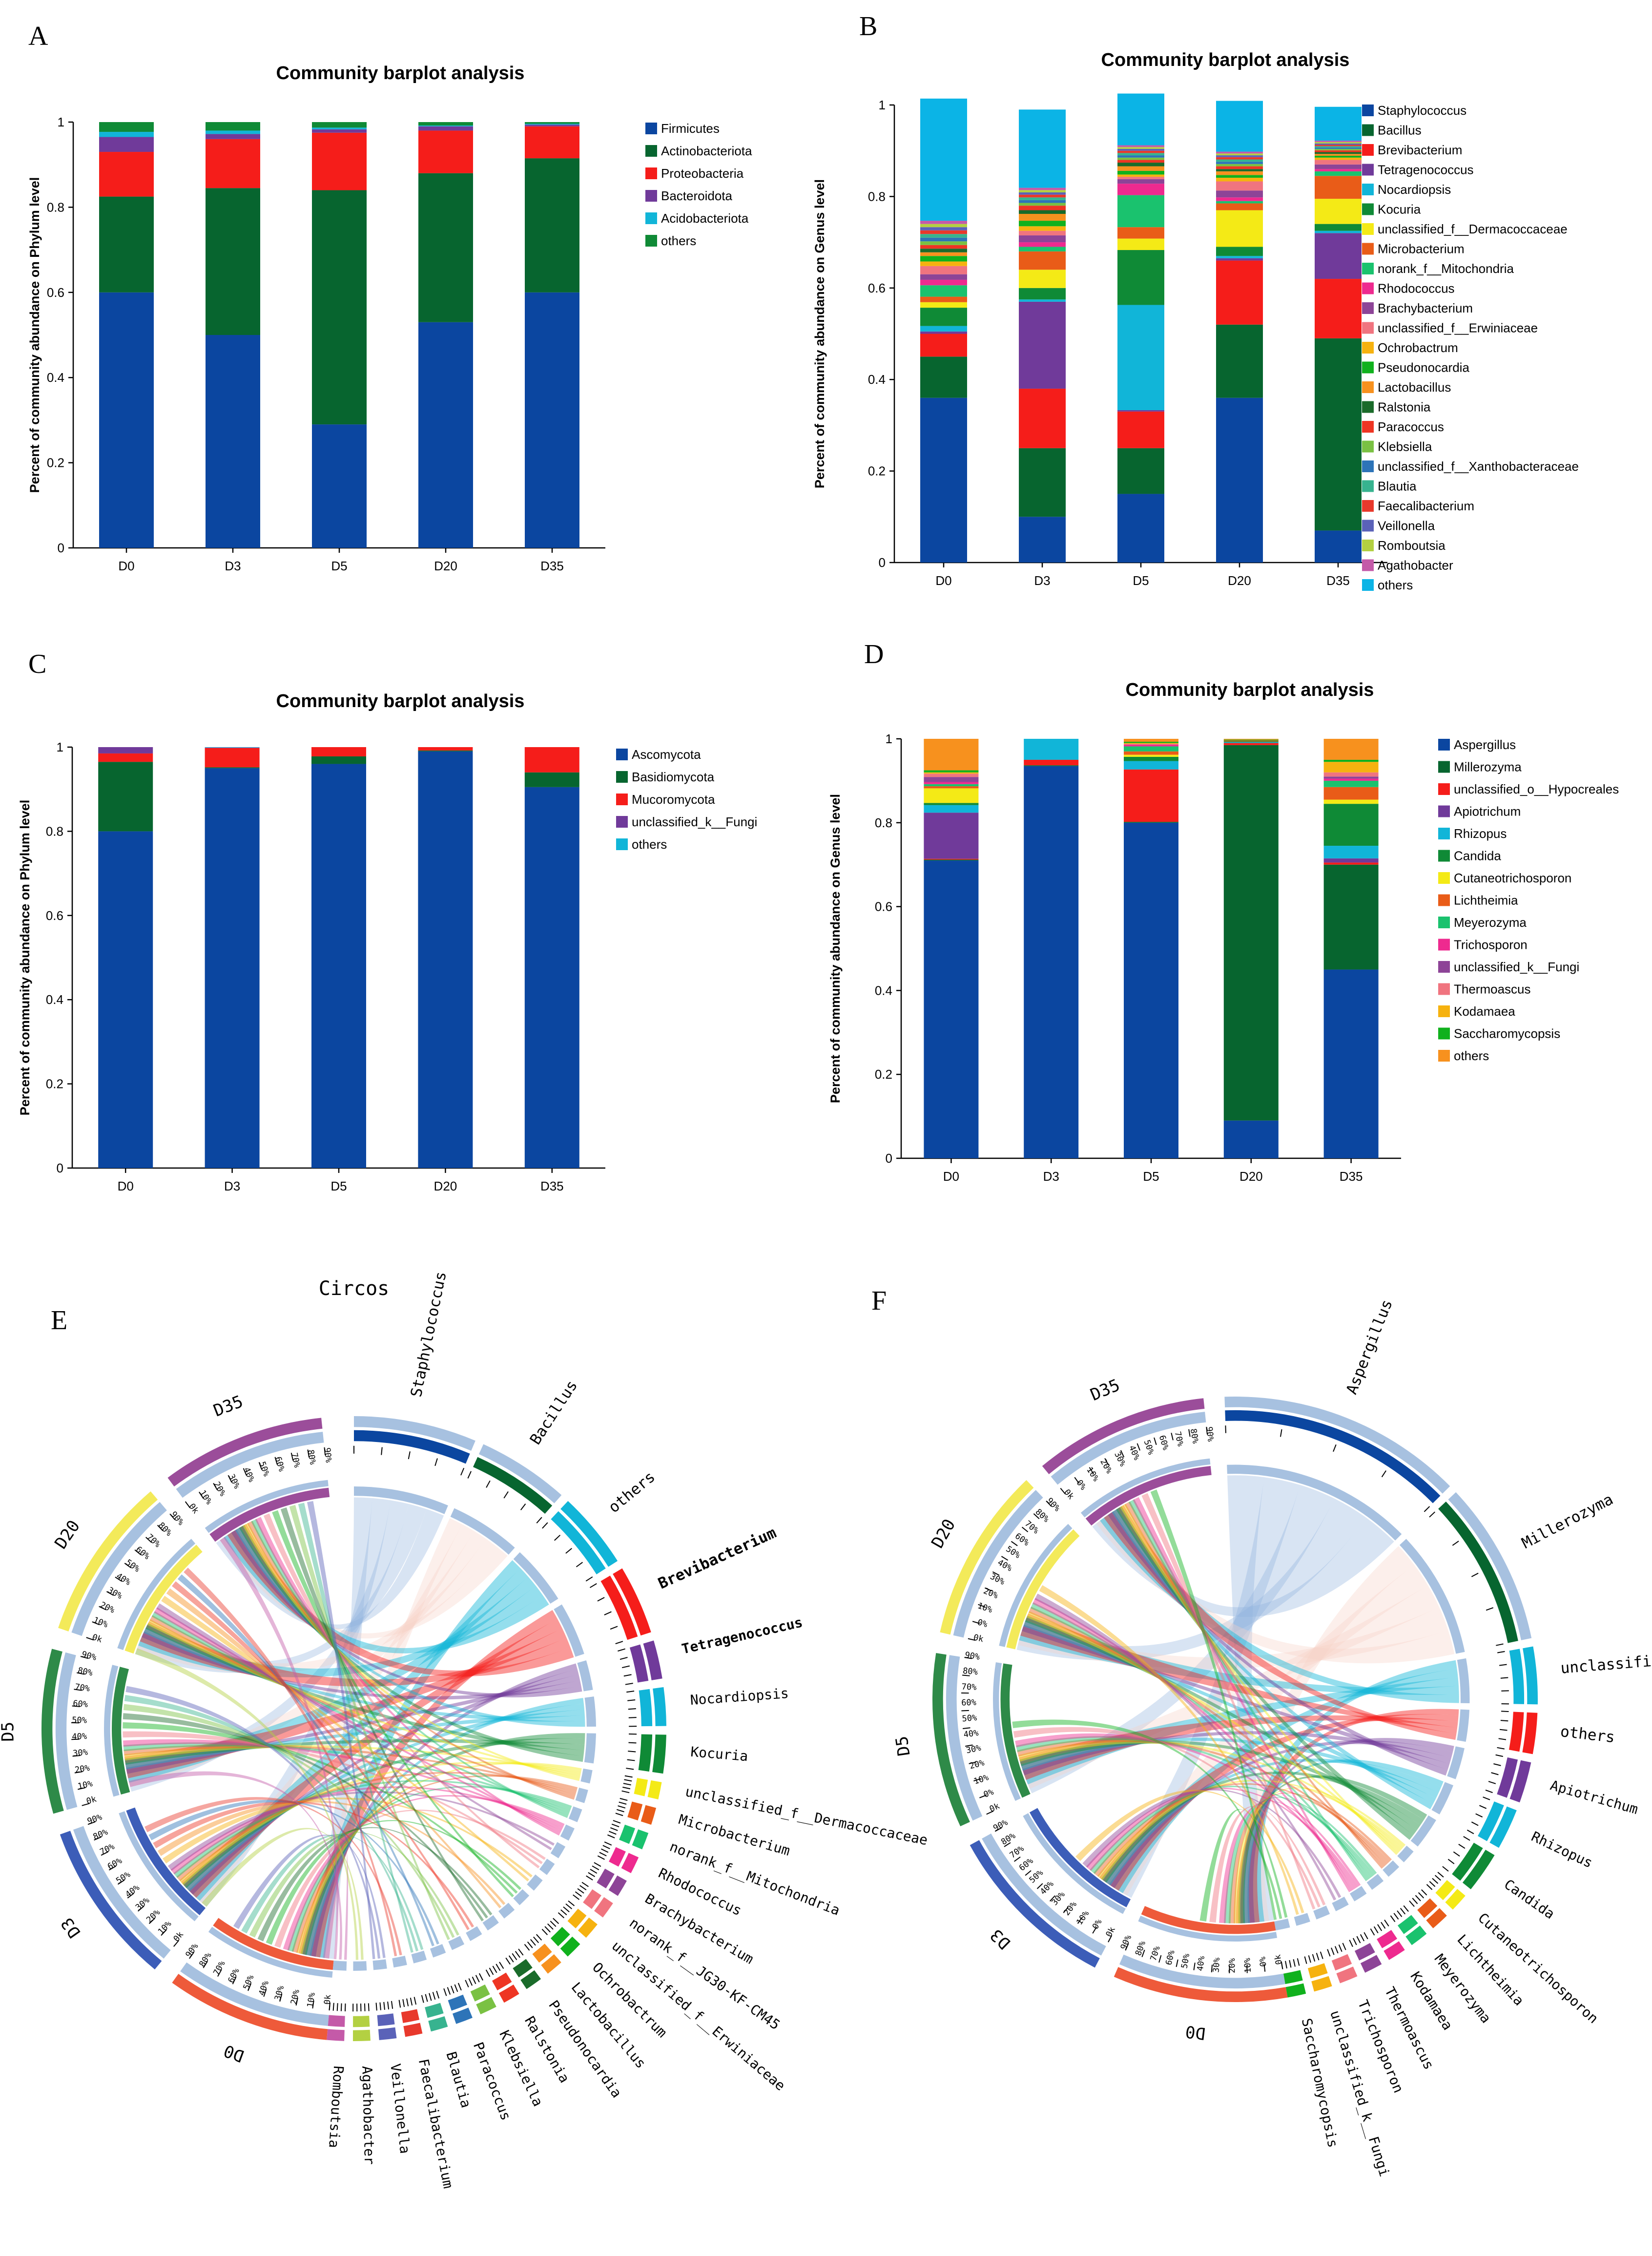 The image size is (1652, 2256). What do you see at coordinates (166, 1862) in the screenshot?
I see `sample-inner-arc` at bounding box center [166, 1862].